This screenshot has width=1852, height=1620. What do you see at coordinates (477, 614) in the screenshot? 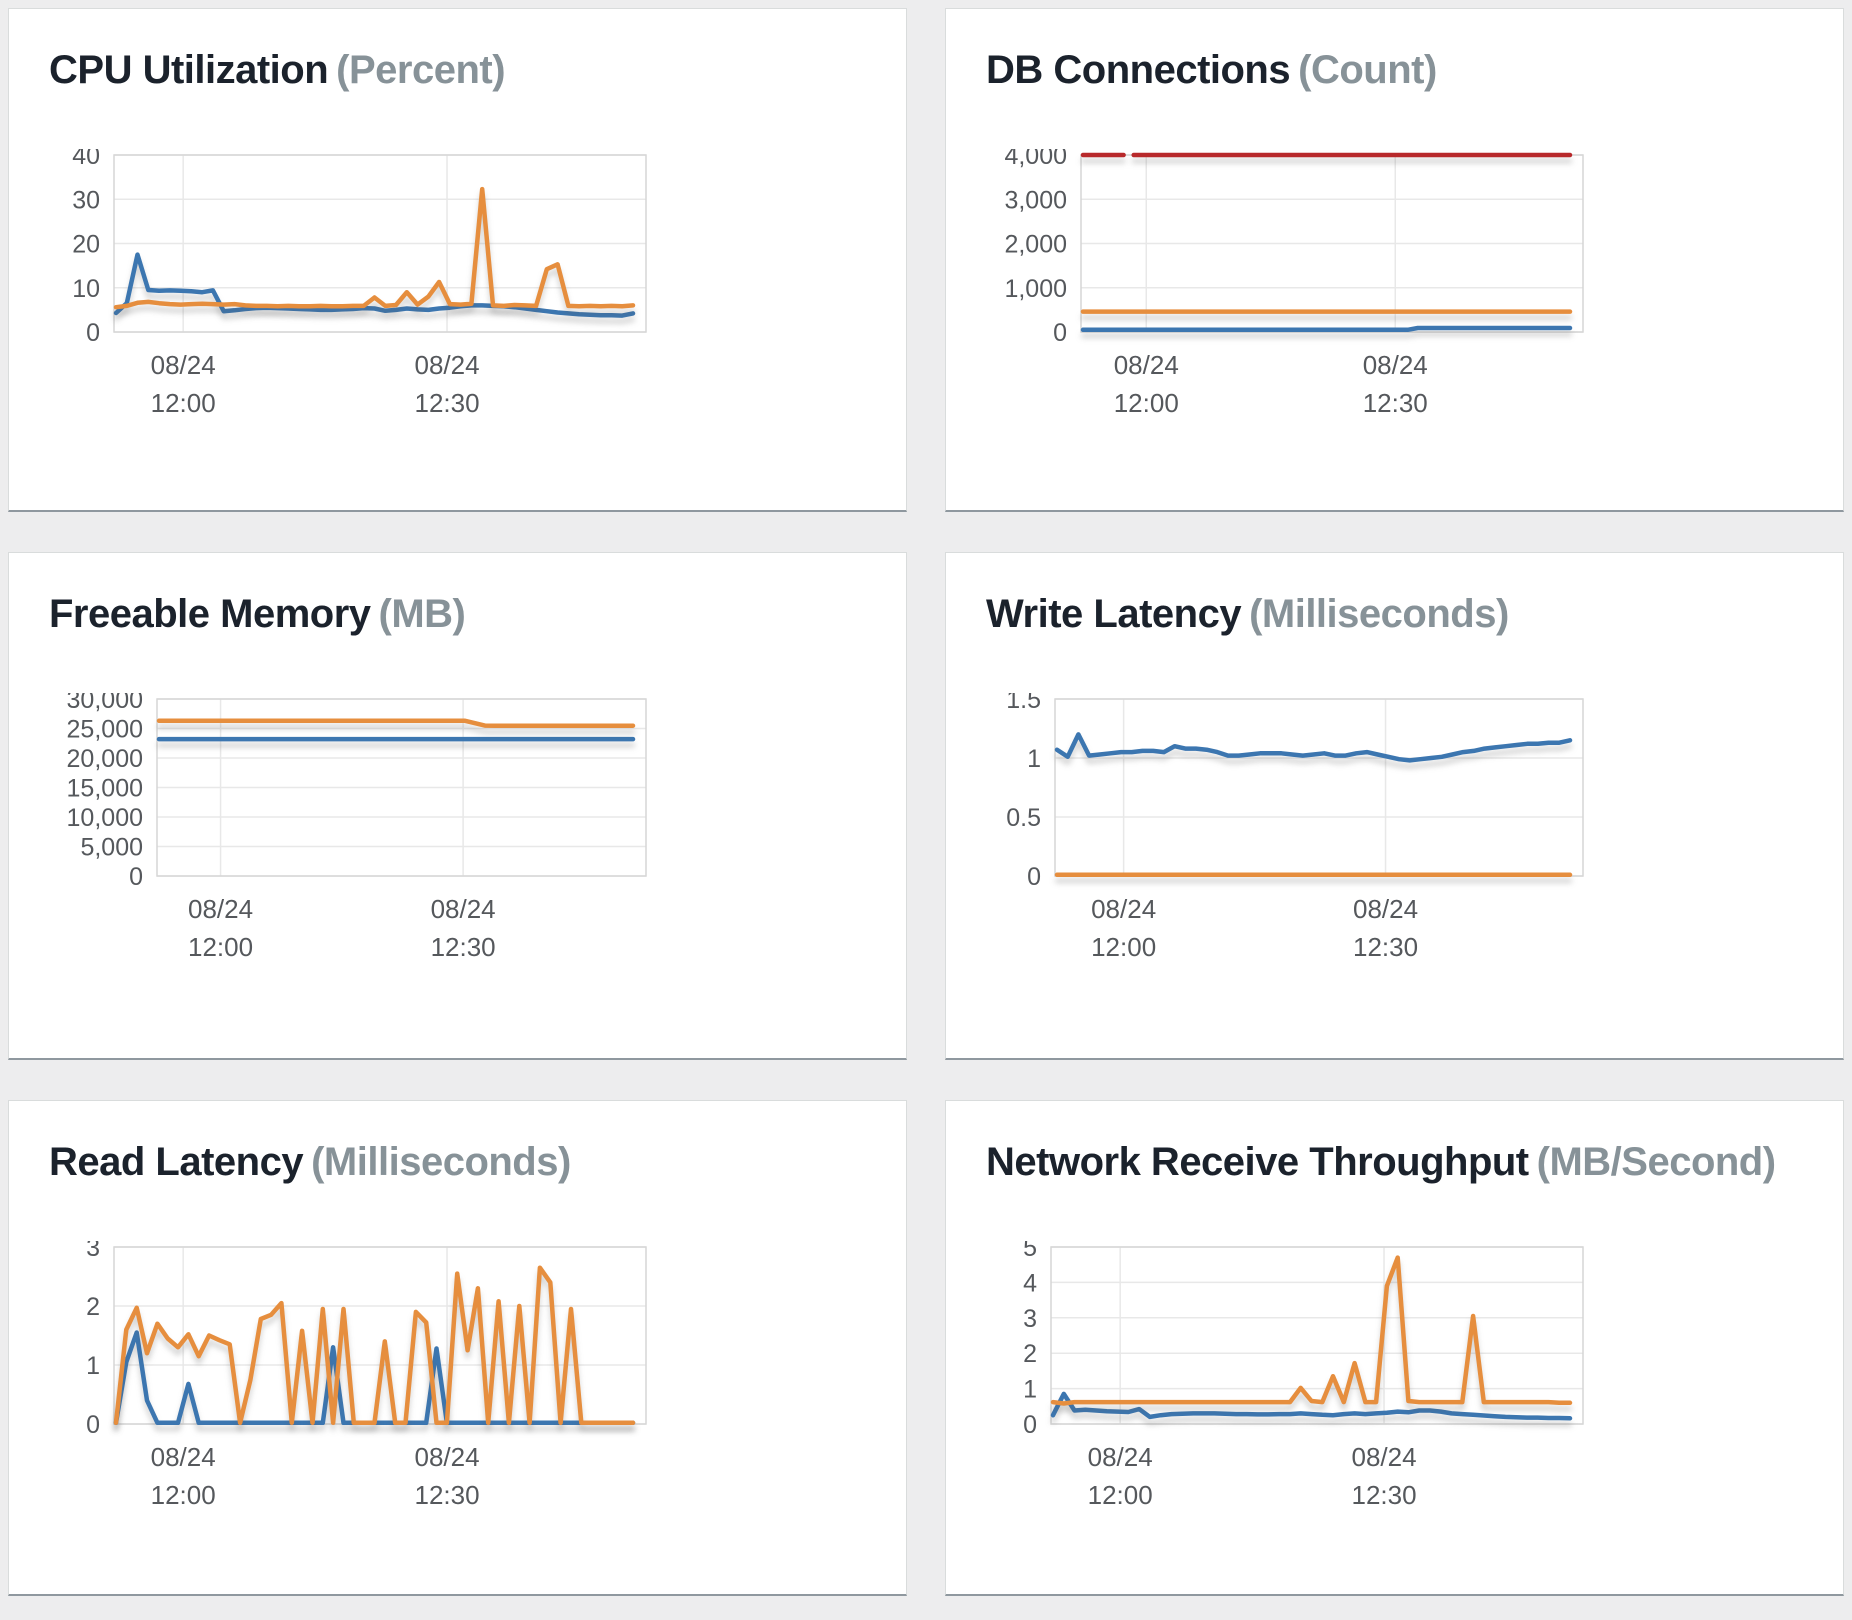
I see `chart-title: Freeable Memory (MB)` at bounding box center [477, 614].